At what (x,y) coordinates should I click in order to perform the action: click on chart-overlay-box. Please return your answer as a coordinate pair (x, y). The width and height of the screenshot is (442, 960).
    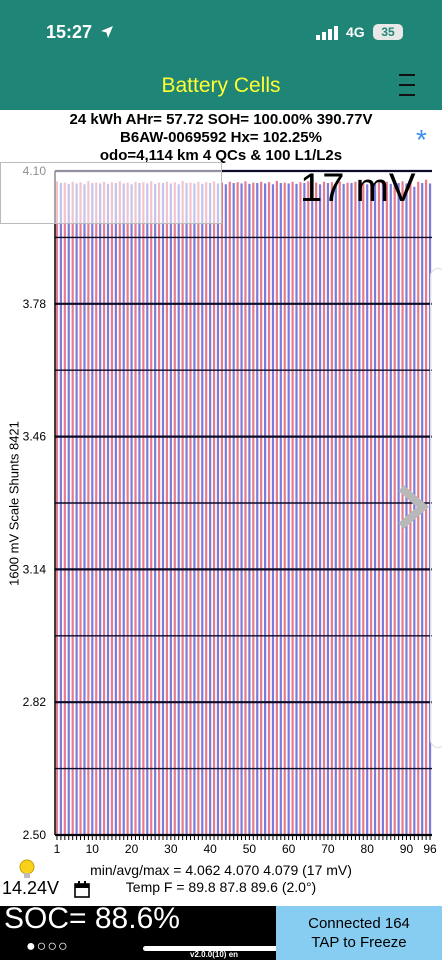
    Looking at the image, I should click on (111, 193).